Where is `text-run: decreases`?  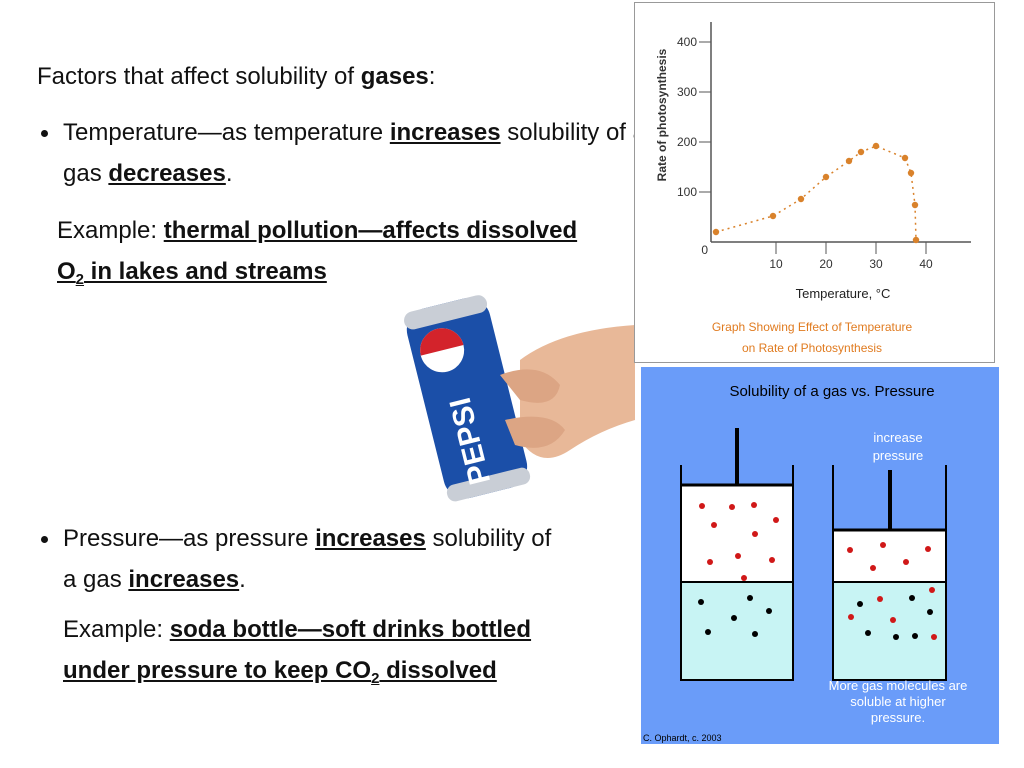 text-run: decreases is located at coordinates (167, 173).